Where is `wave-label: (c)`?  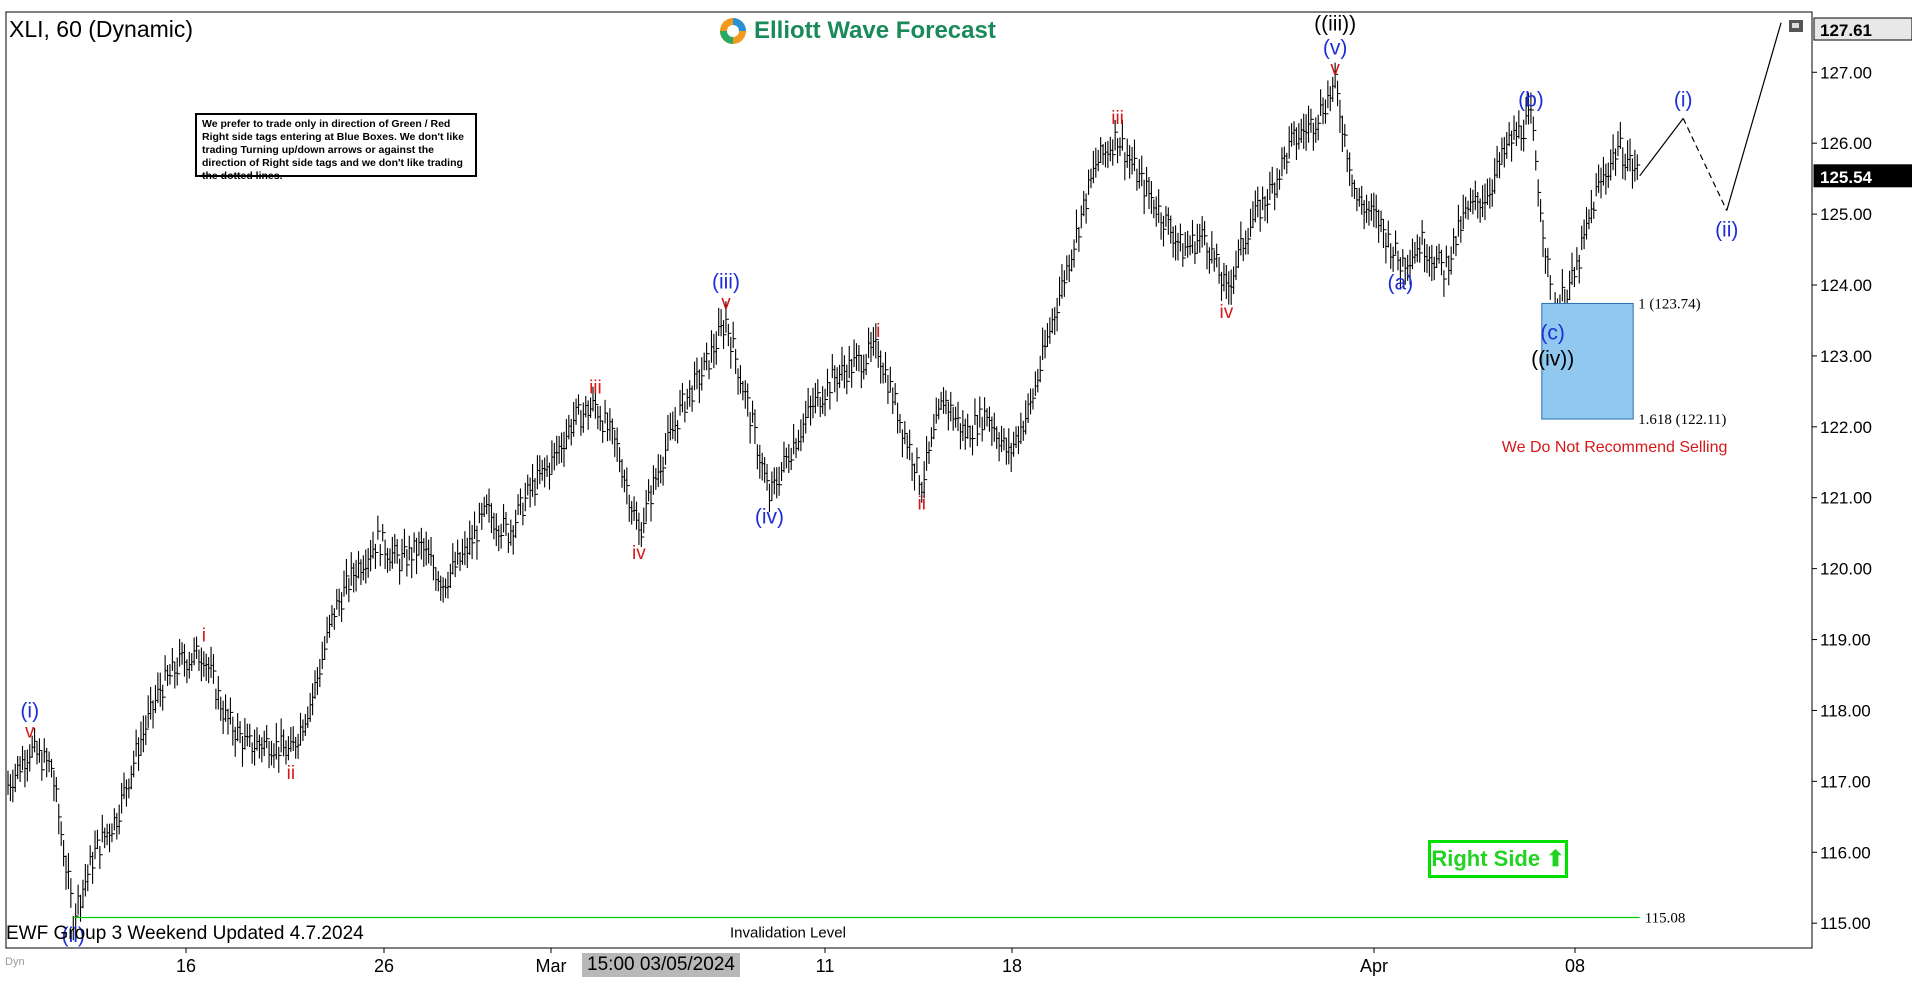
wave-label: (c) is located at coordinates (1552, 332).